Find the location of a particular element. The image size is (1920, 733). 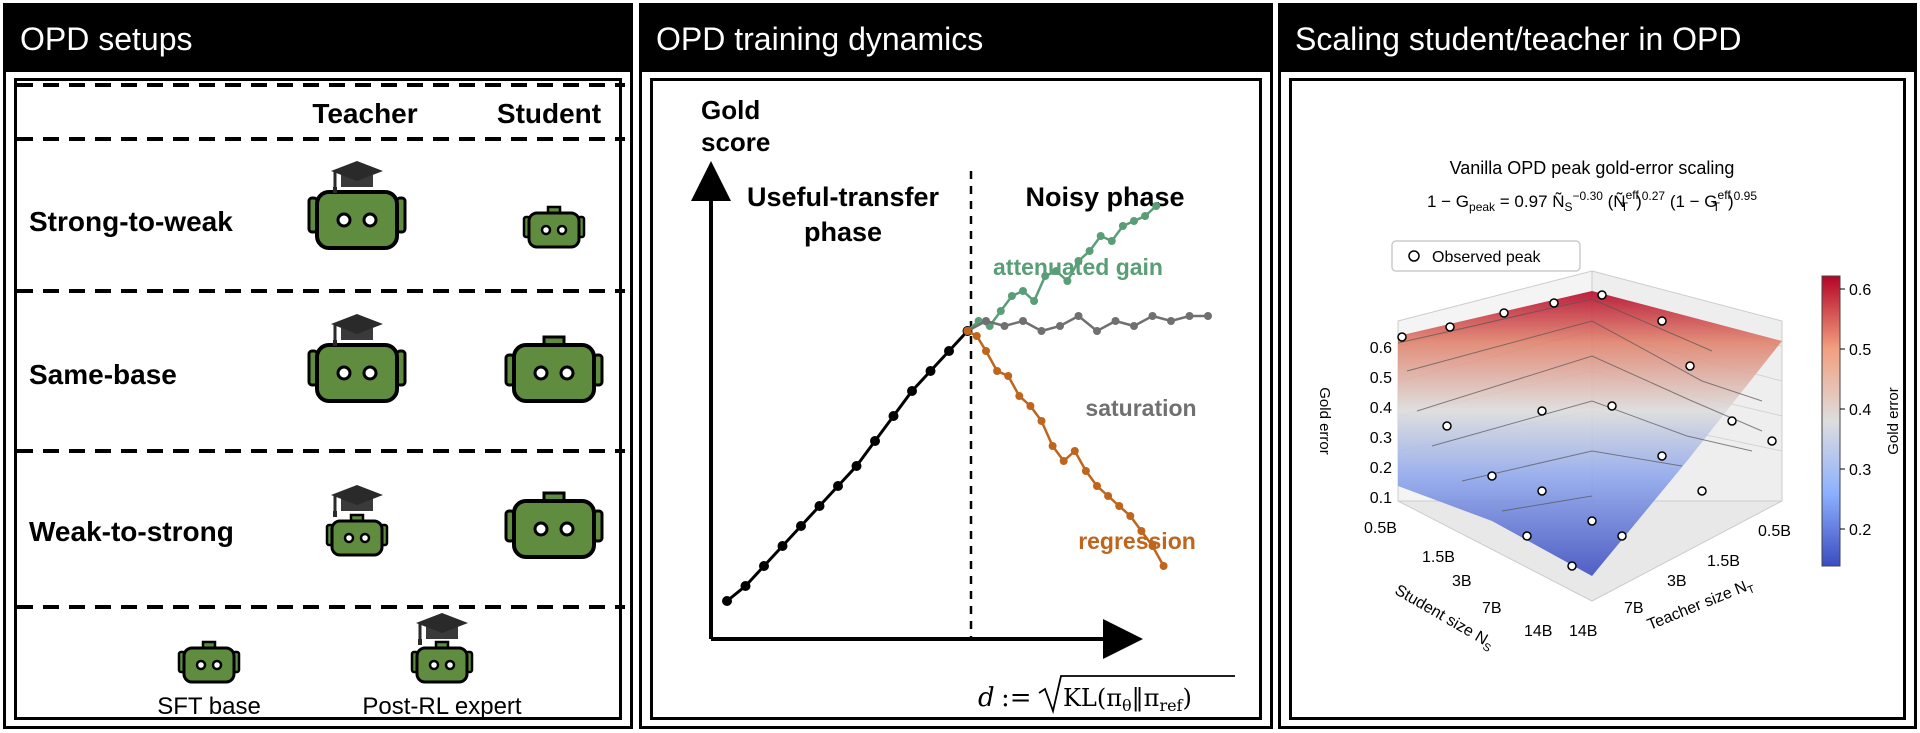

svg-text: 0.6 is located at coordinates (1860, 290).